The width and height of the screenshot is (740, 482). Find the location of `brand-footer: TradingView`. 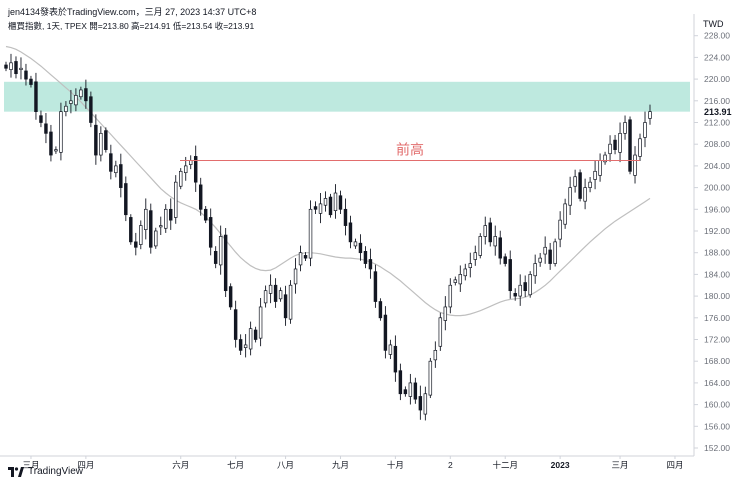

brand-footer: TradingView is located at coordinates (45, 471).